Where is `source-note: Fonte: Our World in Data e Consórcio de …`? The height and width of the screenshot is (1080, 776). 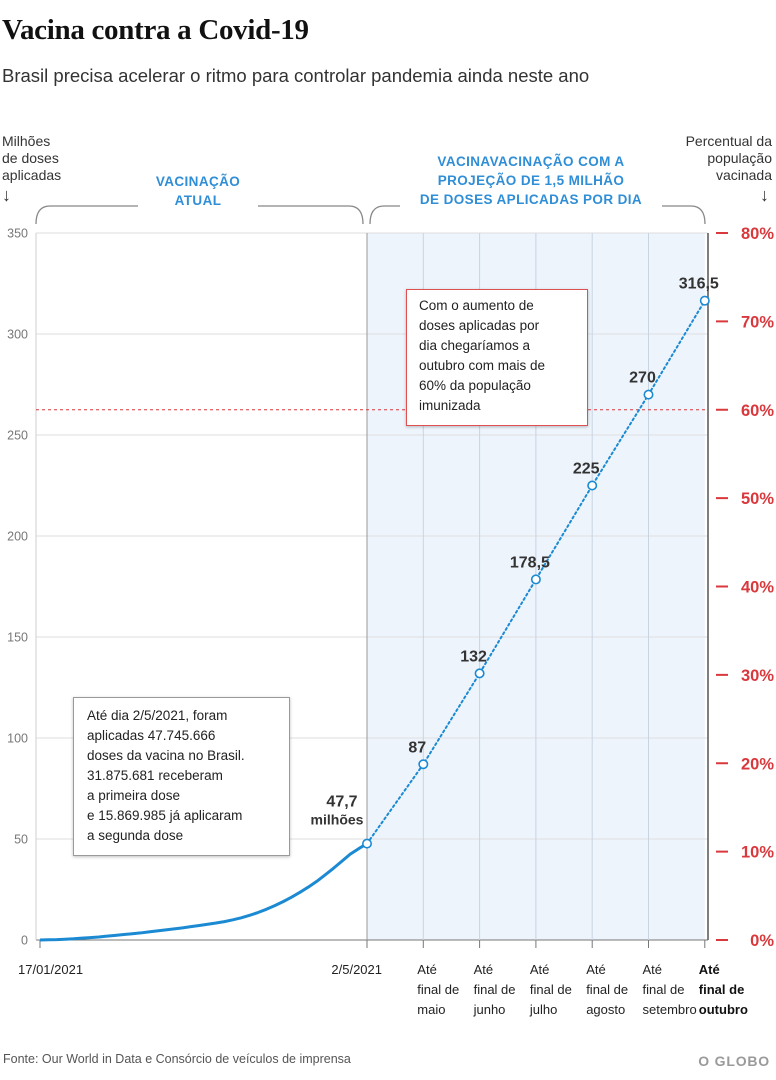 source-note: Fonte: Our World in Data e Consórcio de … is located at coordinates (177, 1059).